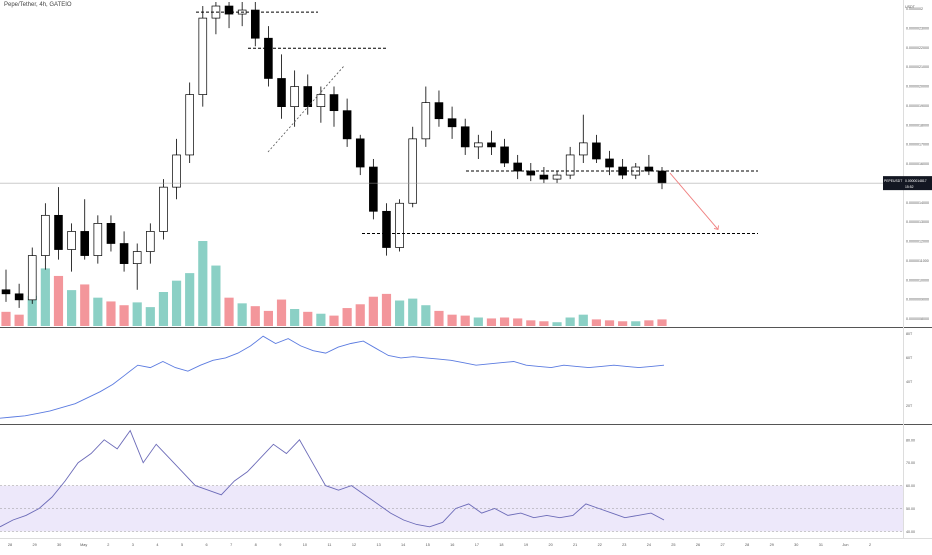 This screenshot has height=555, width=932. I want to click on price-tick-label: 0.0000018000, so click(917, 125).